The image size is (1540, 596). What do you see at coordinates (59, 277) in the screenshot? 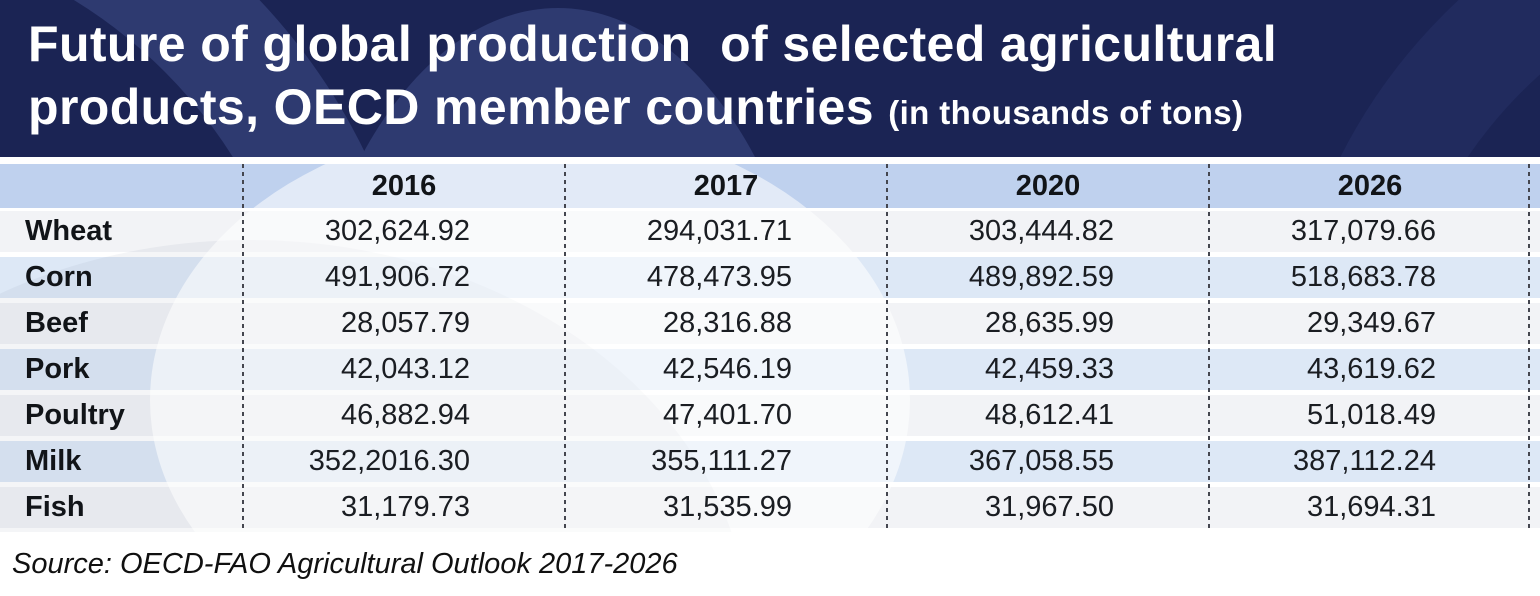
I see `row-label: Corn` at bounding box center [59, 277].